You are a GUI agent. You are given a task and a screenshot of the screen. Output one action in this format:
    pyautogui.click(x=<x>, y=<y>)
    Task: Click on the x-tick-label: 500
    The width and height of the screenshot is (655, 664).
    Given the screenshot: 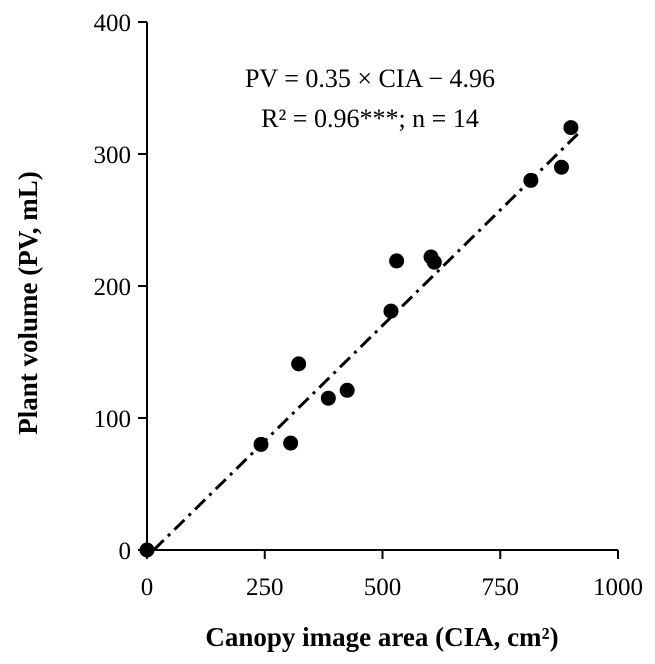 What is the action you would take?
    pyautogui.click(x=383, y=587)
    